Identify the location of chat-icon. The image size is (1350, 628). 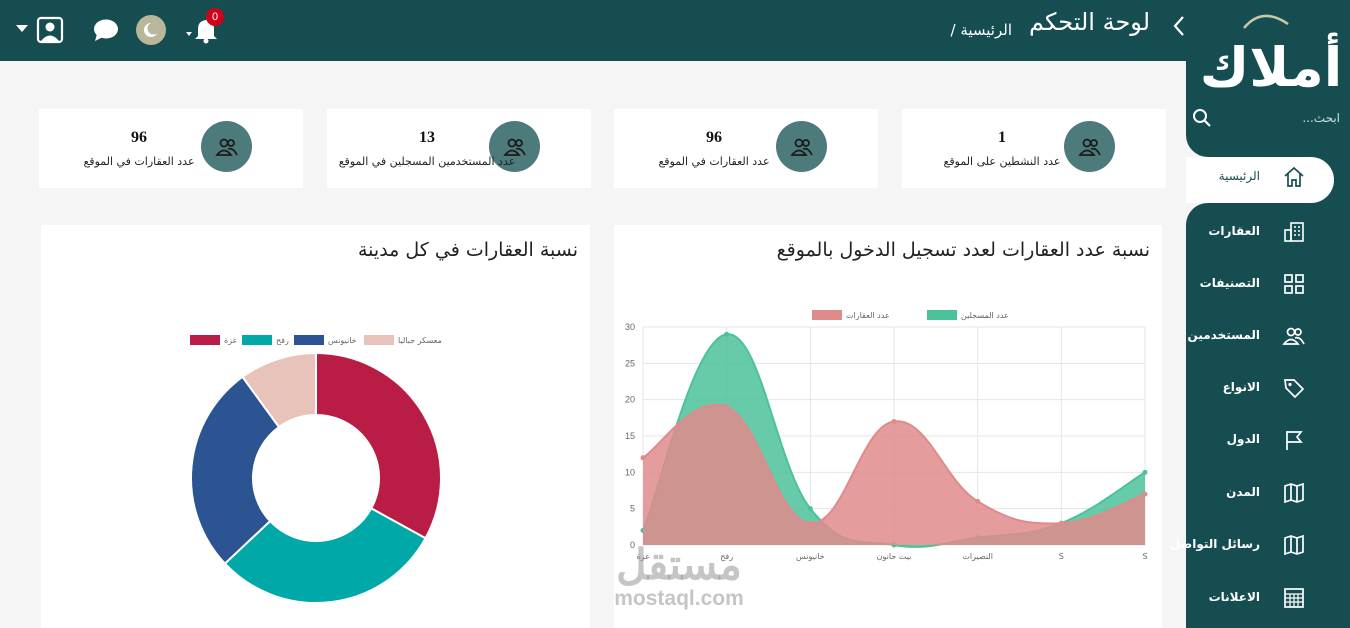
(106, 30).